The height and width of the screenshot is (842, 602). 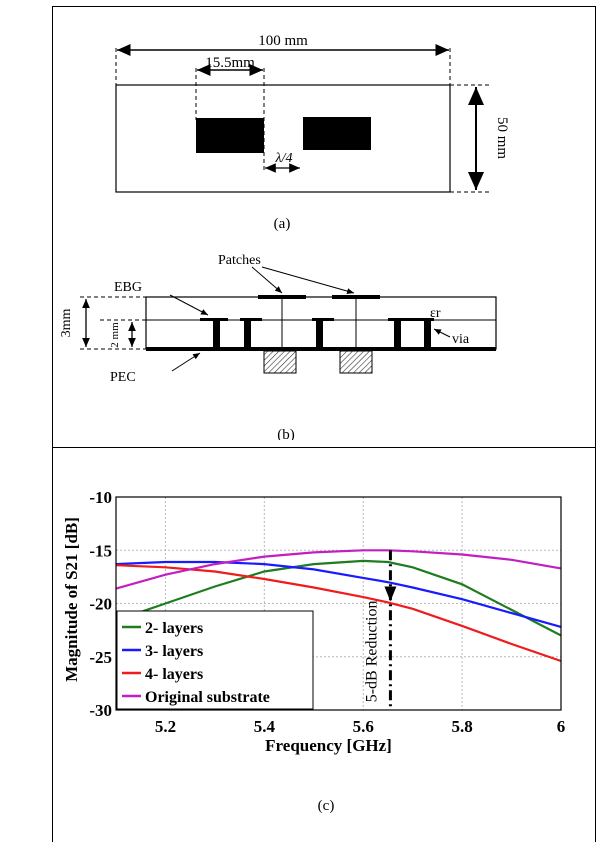 I want to click on ebg-label: EBG, so click(x=128, y=287).